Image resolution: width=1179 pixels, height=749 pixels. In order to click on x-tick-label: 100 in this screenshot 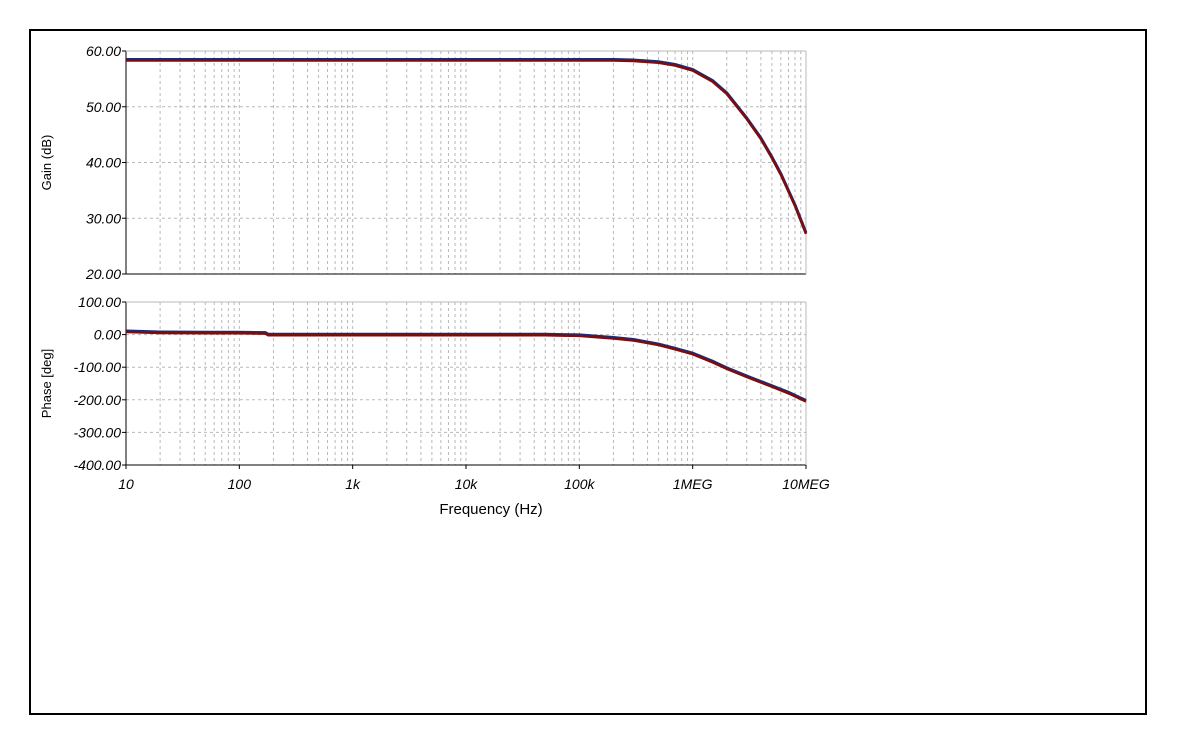, I will do `click(240, 484)`.